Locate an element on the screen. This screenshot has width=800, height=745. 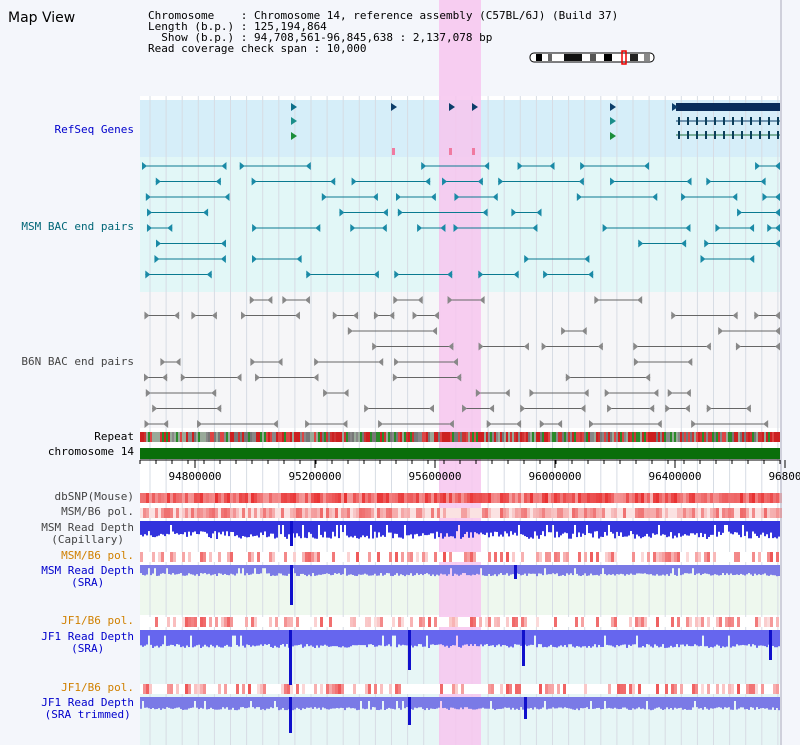
track-label-b6n-bac: B6N BAC end pairs is located at coordinates (77, 361).